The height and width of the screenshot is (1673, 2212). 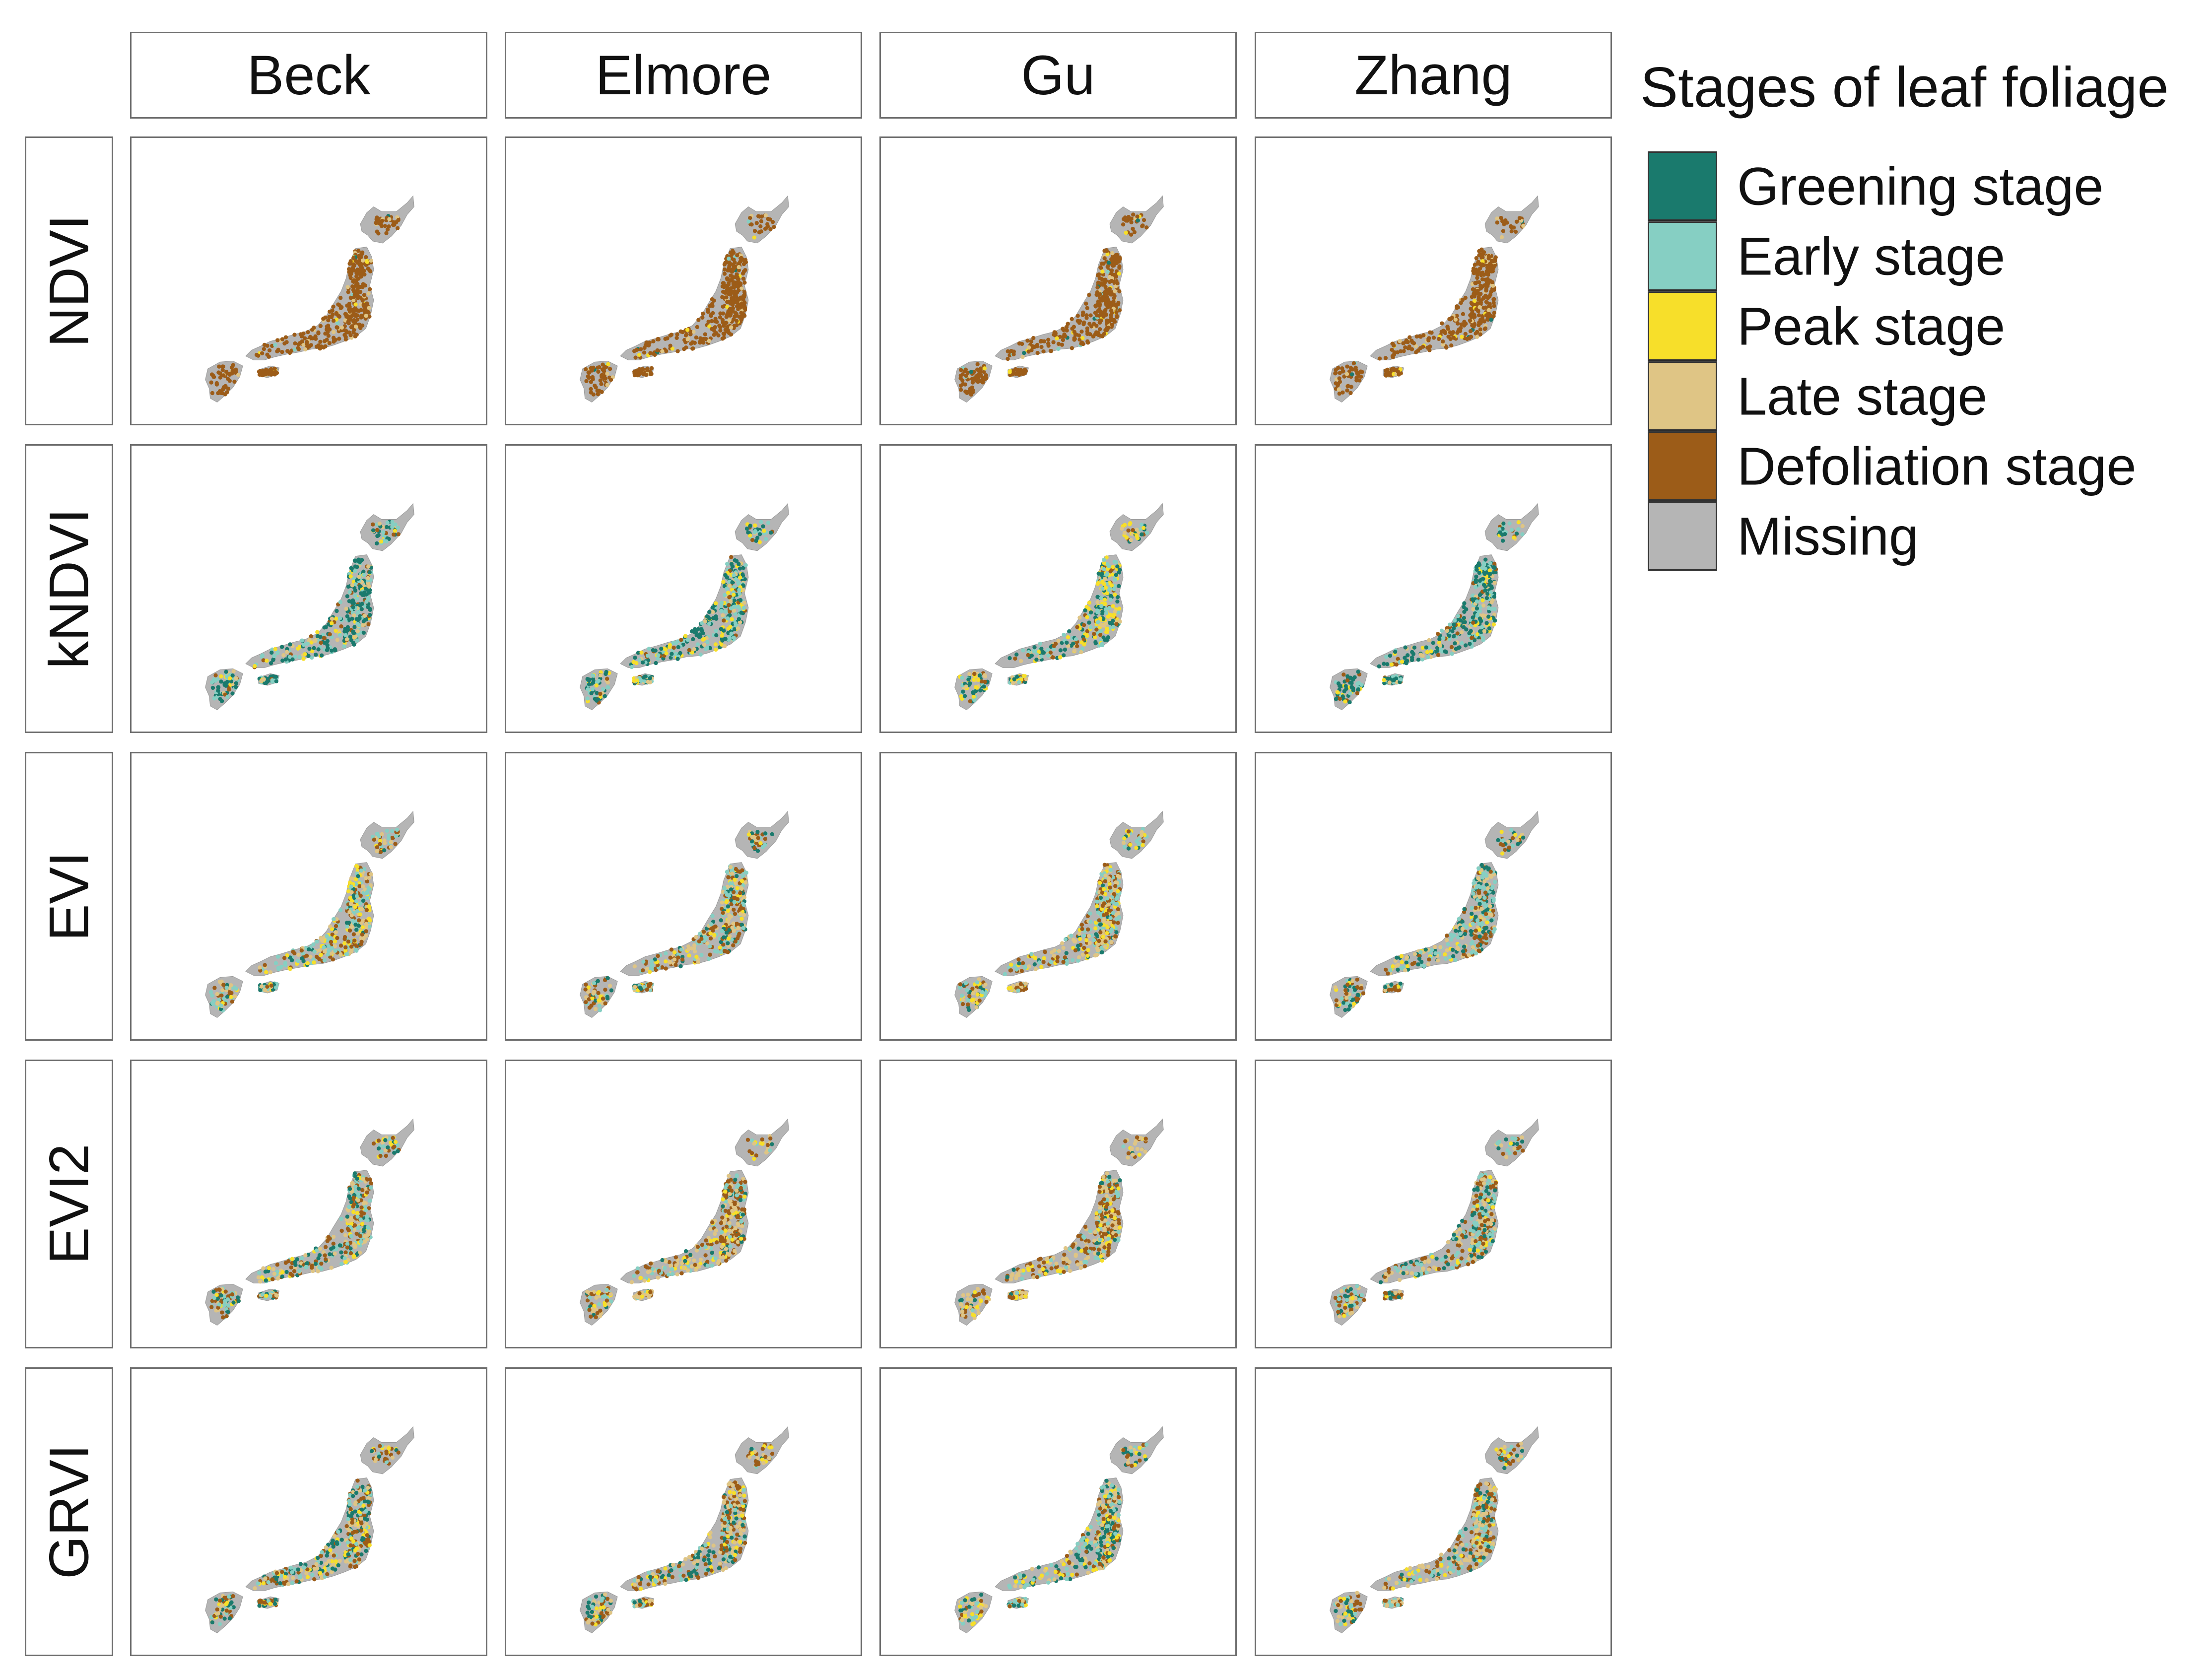 I want to click on column-header-zhang: Zhang, so click(x=1433, y=75).